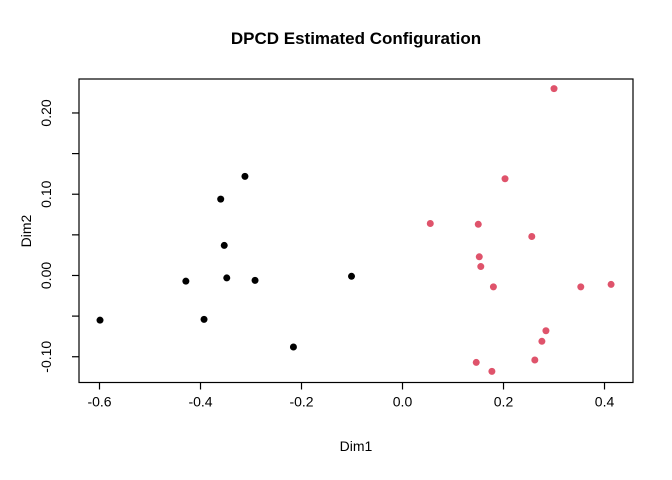 The height and width of the screenshot is (480, 672). I want to click on x-tick-label: -0.6, so click(99, 402).